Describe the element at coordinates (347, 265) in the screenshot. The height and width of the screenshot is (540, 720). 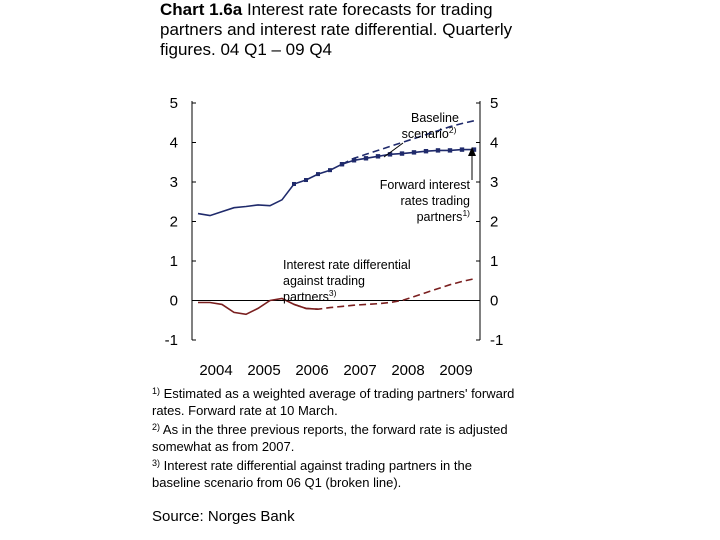
I see `differential-label: Interest rate differential` at that location.